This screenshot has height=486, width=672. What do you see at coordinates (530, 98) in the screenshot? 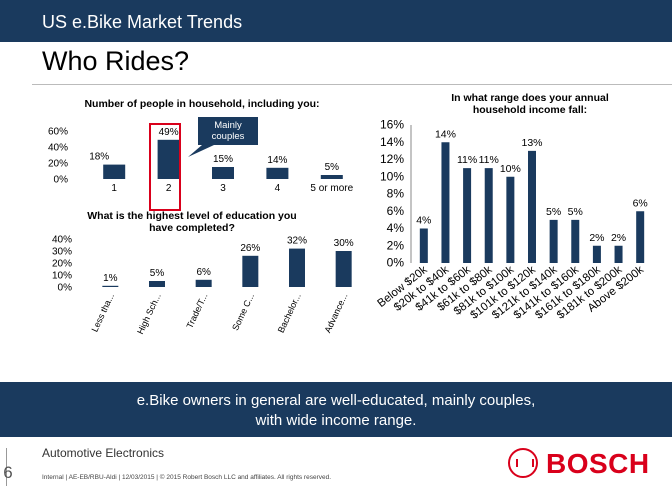
I see `title-line: In what range does your annual` at bounding box center [530, 98].